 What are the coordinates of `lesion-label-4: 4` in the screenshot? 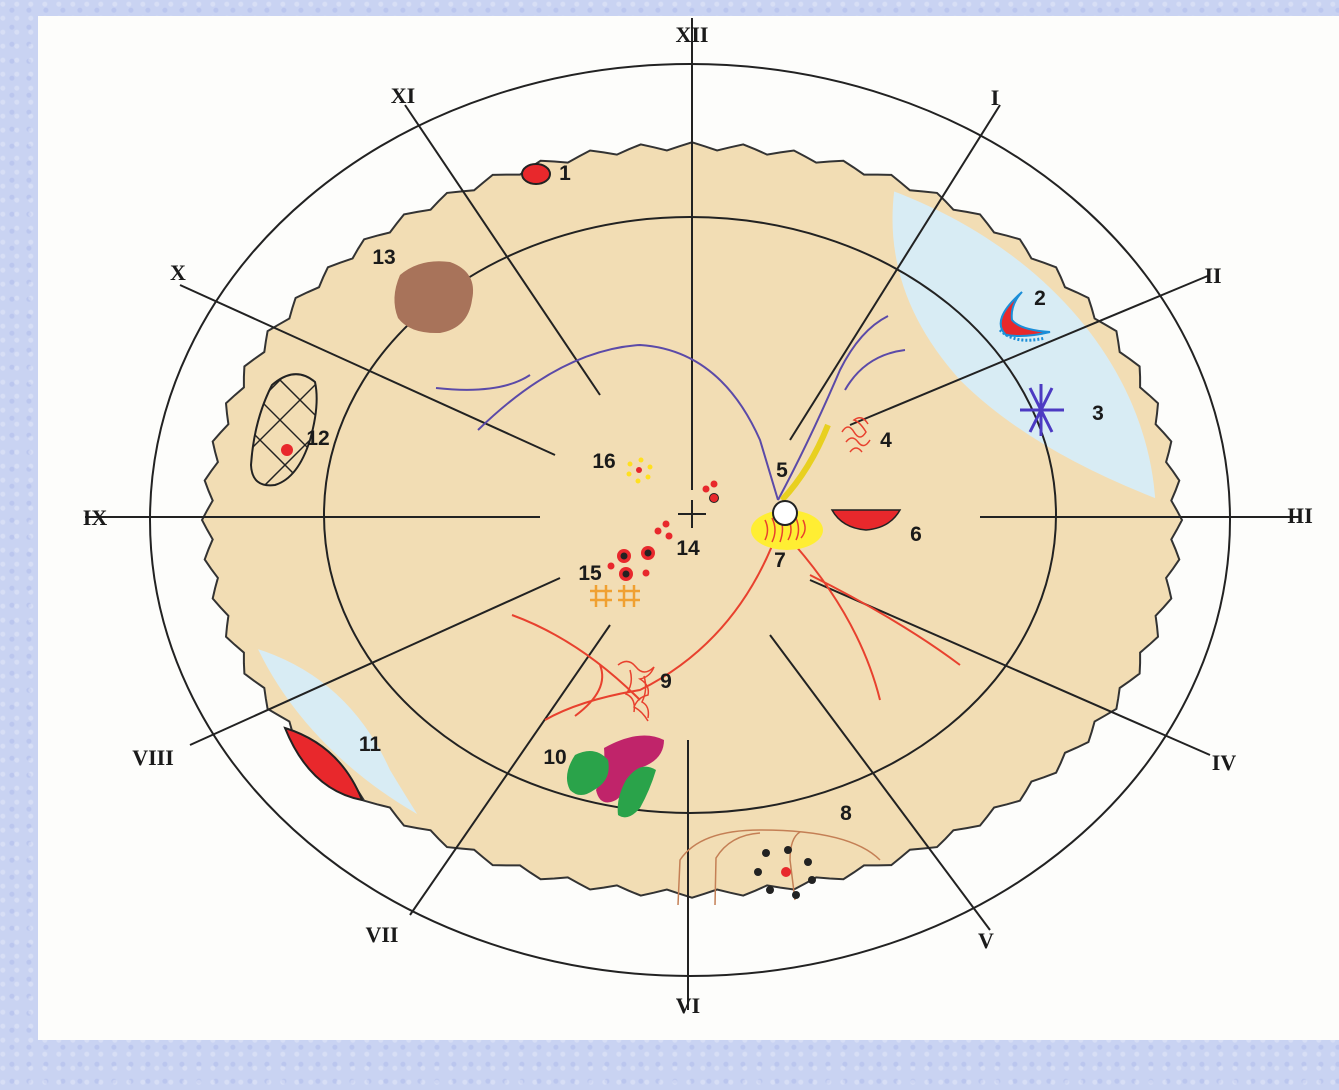 It's located at (886, 440).